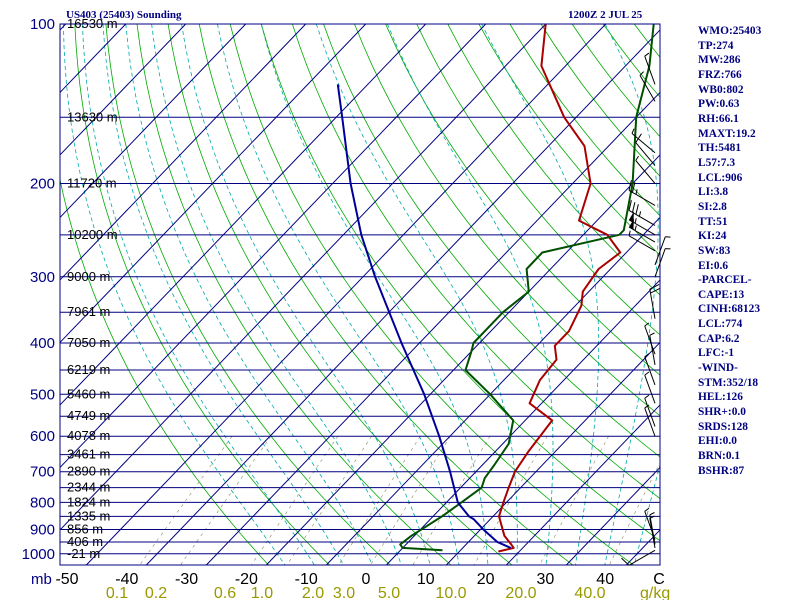 This screenshot has width=800, height=600. I want to click on moist-adiabat, so click(631, 294).